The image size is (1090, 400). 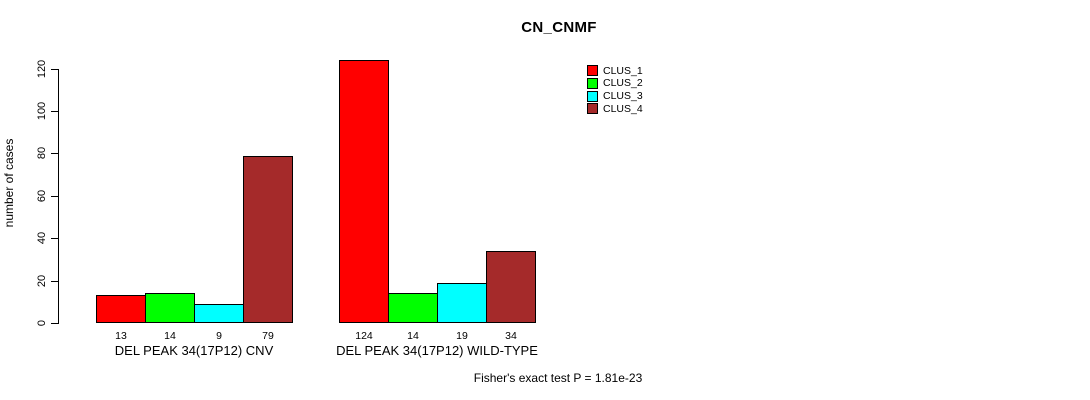 What do you see at coordinates (437, 350) in the screenshot?
I see `group-label: DEL PEAK 34(17P12) WILD-TYPE` at bounding box center [437, 350].